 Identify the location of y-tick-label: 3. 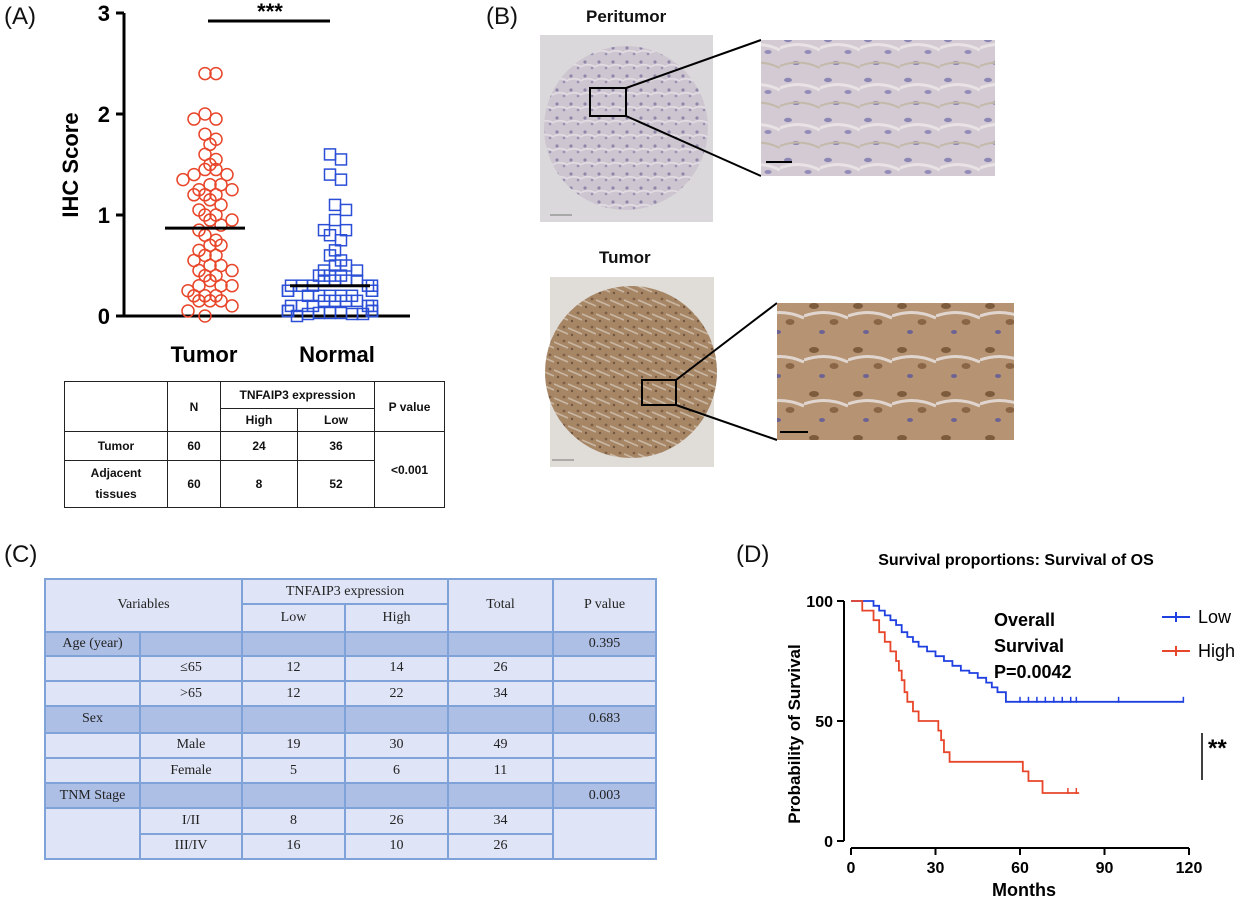
(104, 13).